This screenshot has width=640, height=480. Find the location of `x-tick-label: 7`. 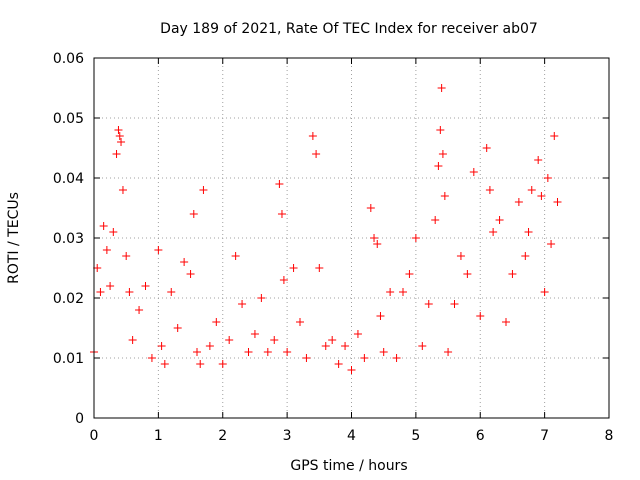

x-tick-label: 7 is located at coordinates (544, 436).